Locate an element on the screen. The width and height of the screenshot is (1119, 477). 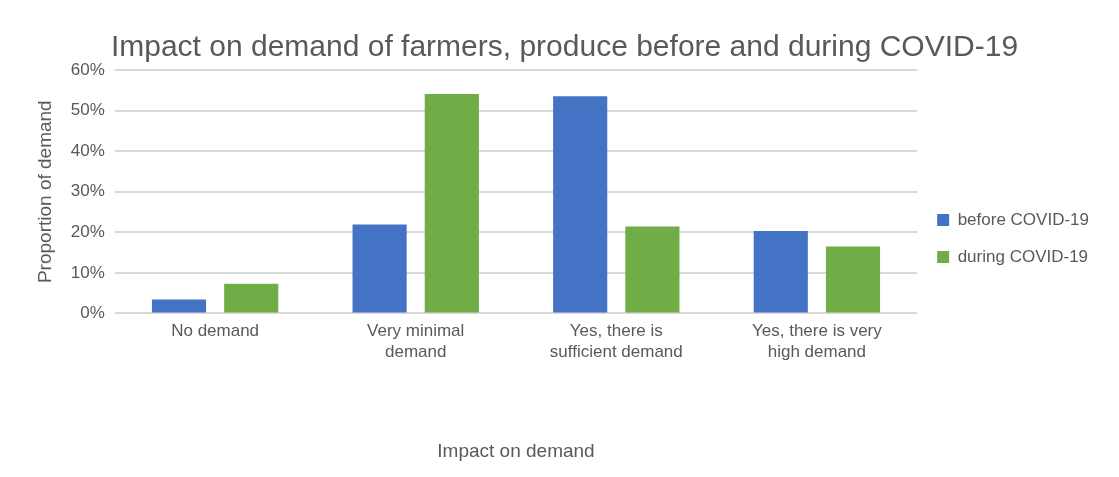
x-tick-label: Yes, there is sufficient demand is located at coordinates (616, 341).